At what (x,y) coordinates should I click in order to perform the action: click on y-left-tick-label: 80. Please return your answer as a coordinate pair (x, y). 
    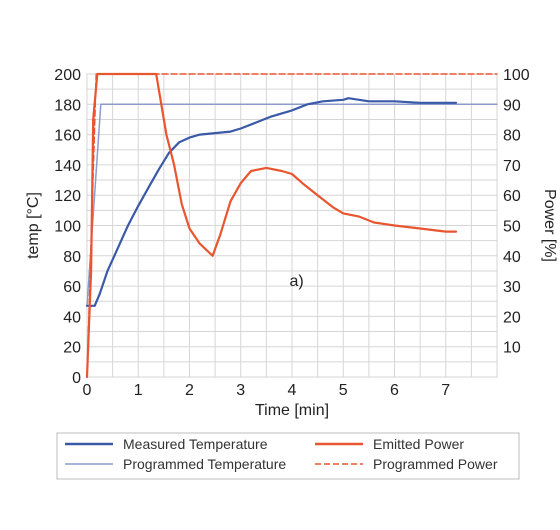
    Looking at the image, I should click on (72, 257).